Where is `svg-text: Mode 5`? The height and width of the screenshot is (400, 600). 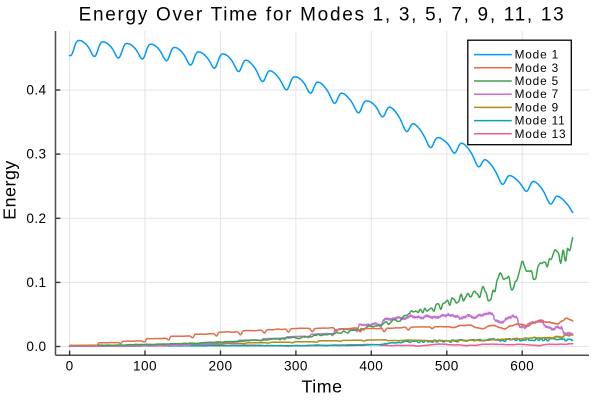 svg-text: Mode 5 is located at coordinates (537, 81).